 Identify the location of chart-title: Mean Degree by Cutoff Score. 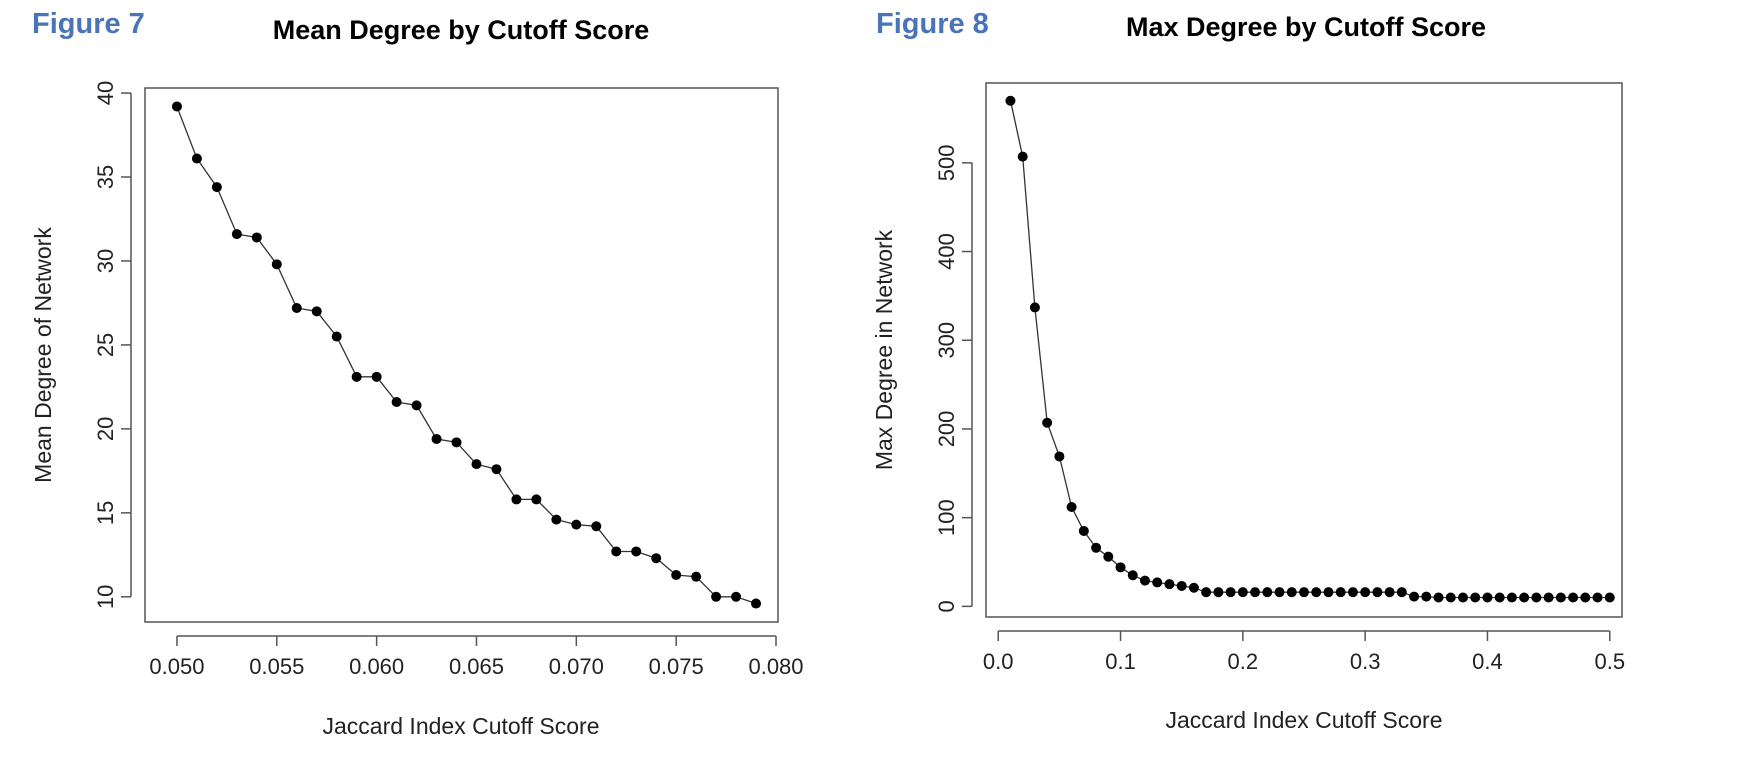
(461, 30).